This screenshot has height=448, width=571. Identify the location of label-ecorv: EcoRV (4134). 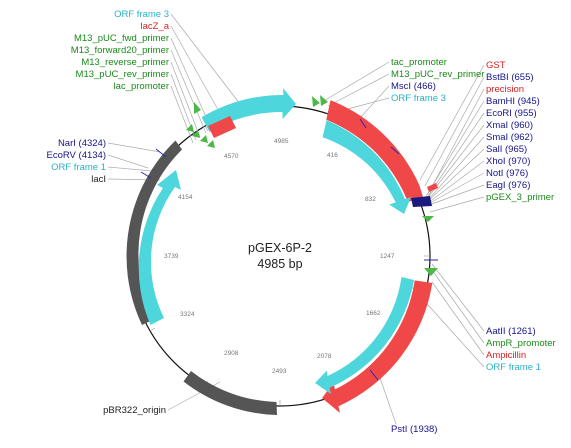
(77, 155).